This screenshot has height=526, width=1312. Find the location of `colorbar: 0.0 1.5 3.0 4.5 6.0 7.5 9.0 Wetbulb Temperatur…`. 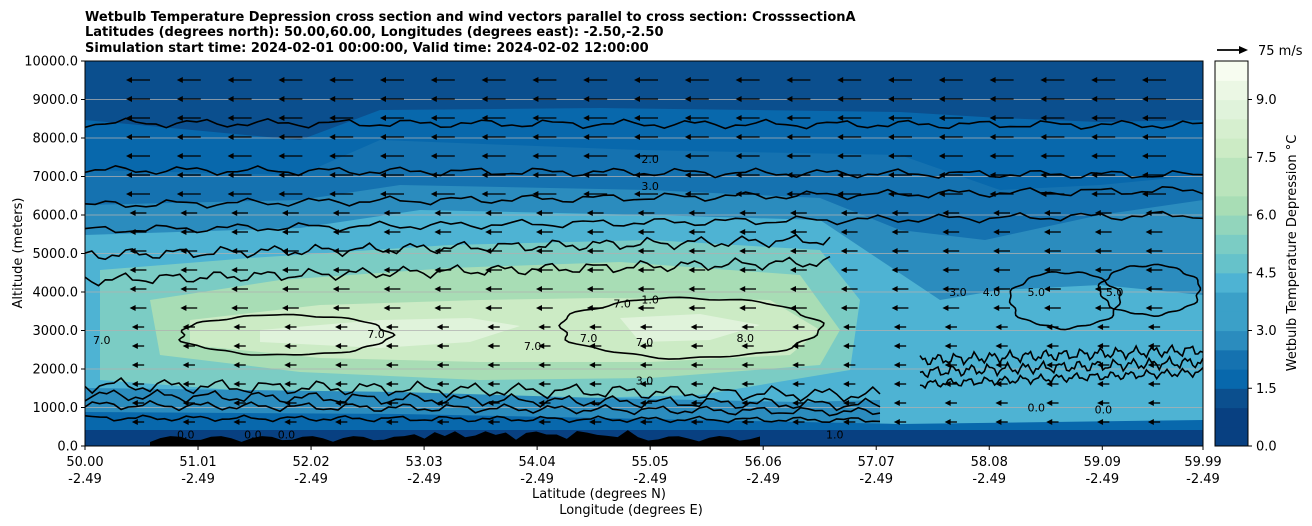

colorbar: 0.0 1.5 3.0 4.5 6.0 7.5 9.0 Wetbulb Temperatur… is located at coordinates (1257, 257).